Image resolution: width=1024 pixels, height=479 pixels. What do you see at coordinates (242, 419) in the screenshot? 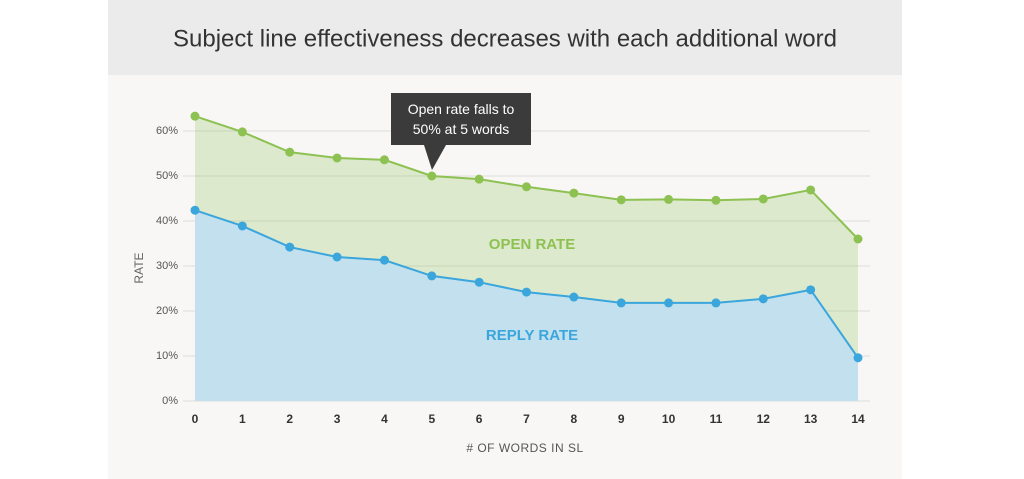
I see `x-tick-label: 1` at bounding box center [242, 419].